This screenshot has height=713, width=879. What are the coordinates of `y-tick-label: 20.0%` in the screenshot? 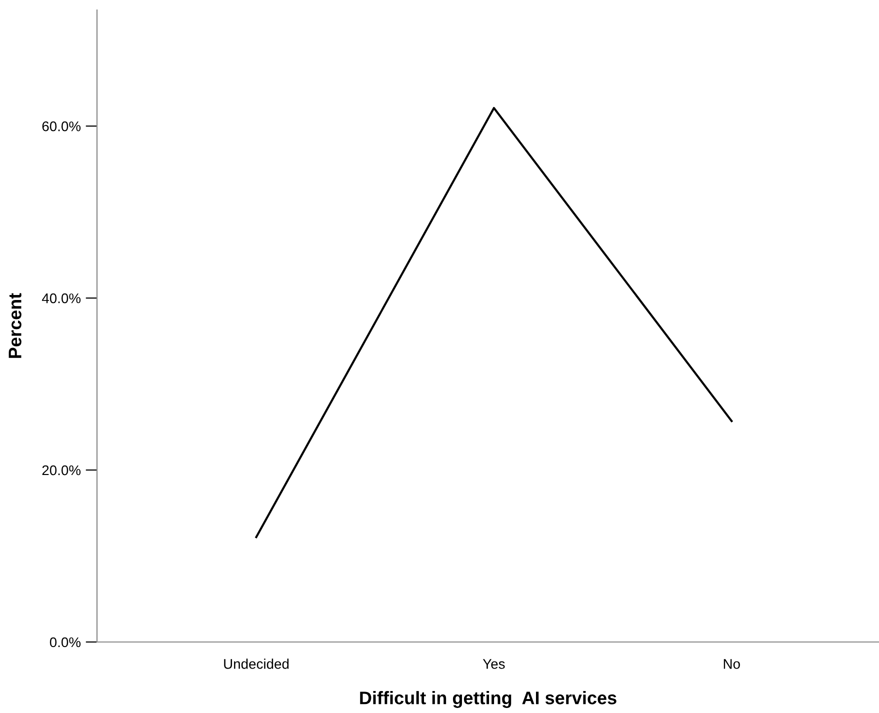 It's located at (61, 470).